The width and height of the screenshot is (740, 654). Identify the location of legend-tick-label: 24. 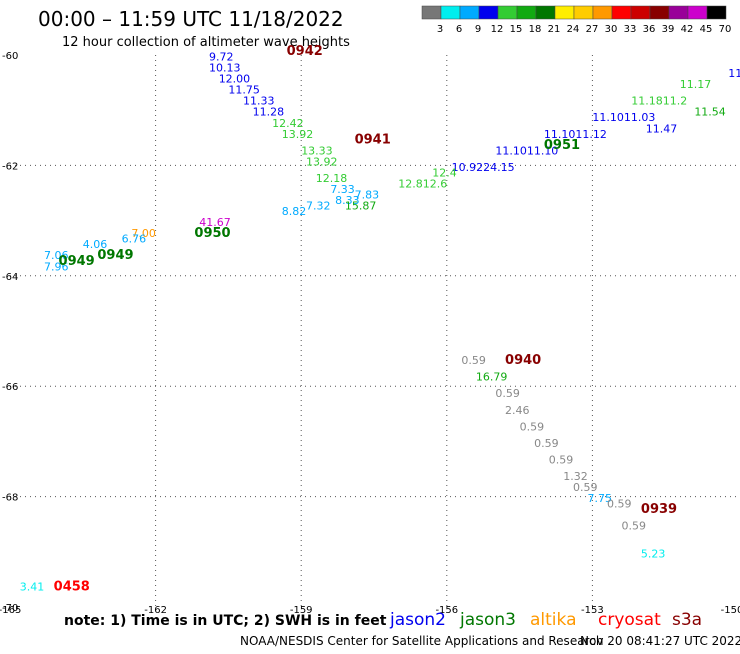
(573, 29).